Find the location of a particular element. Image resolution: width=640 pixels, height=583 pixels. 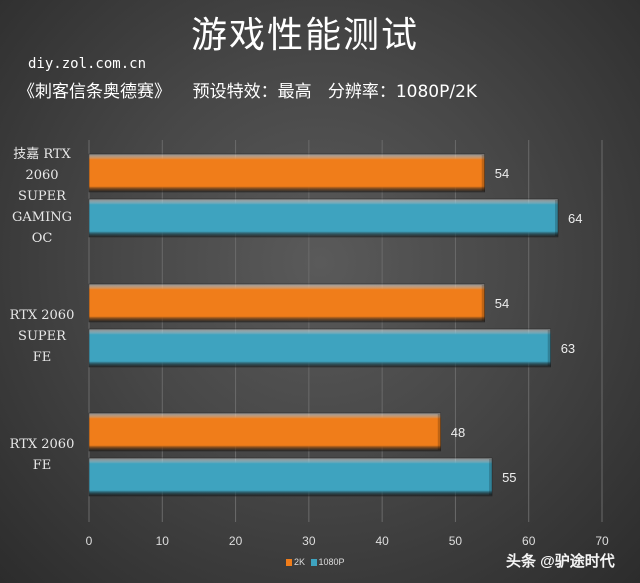

data-label: 48 is located at coordinates (458, 432).